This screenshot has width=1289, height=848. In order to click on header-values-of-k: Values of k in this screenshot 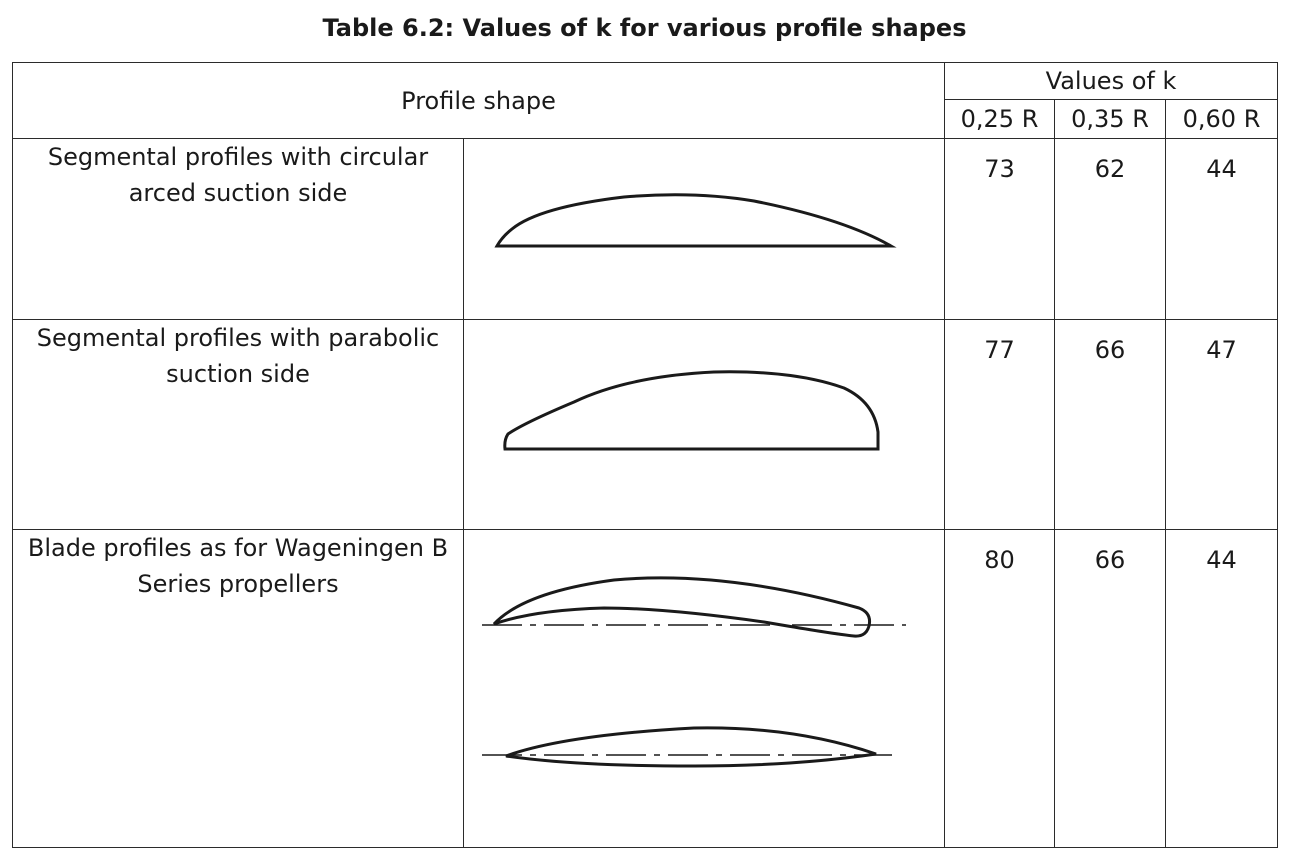, I will do `click(1111, 81)`.